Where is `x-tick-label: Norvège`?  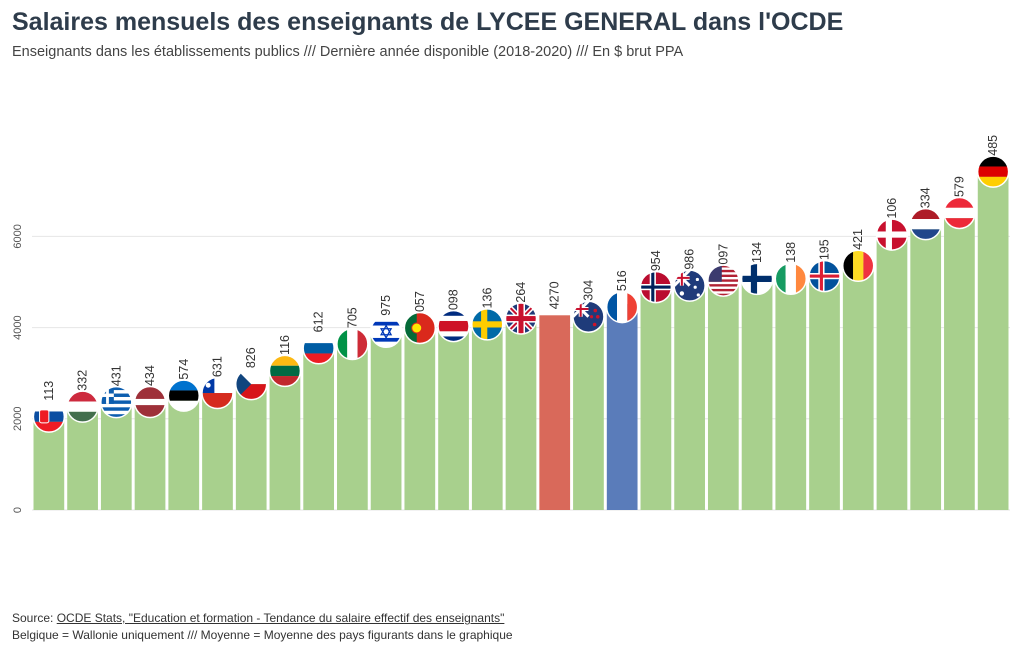 x-tick-label: Norvège is located at coordinates (656, 541).